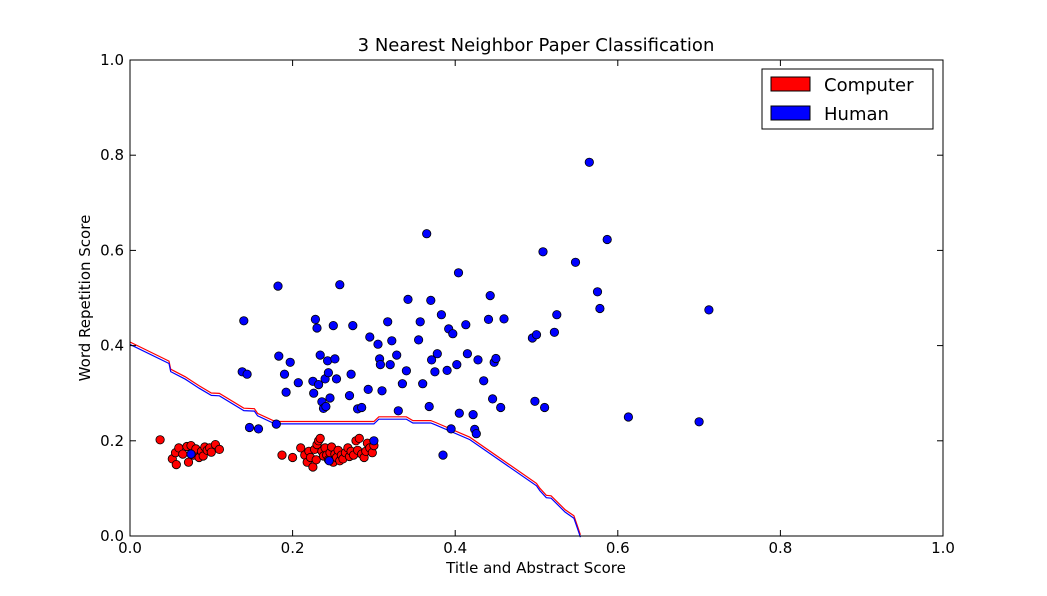  Describe the element at coordinates (847, 99) in the screenshot. I see `legend: Computer Human` at that location.